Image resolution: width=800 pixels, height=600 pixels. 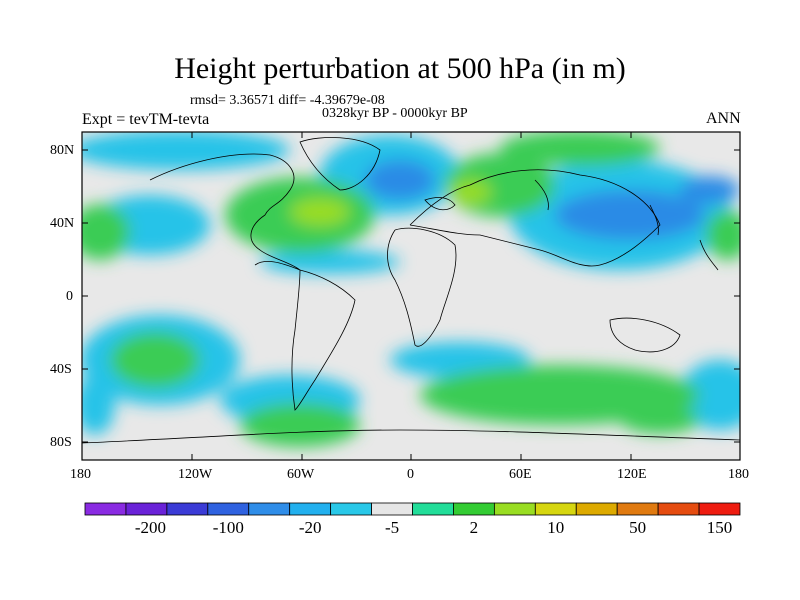 What do you see at coordinates (632, 474) in the screenshot?
I see `lon-label-120e: 120E` at bounding box center [632, 474].